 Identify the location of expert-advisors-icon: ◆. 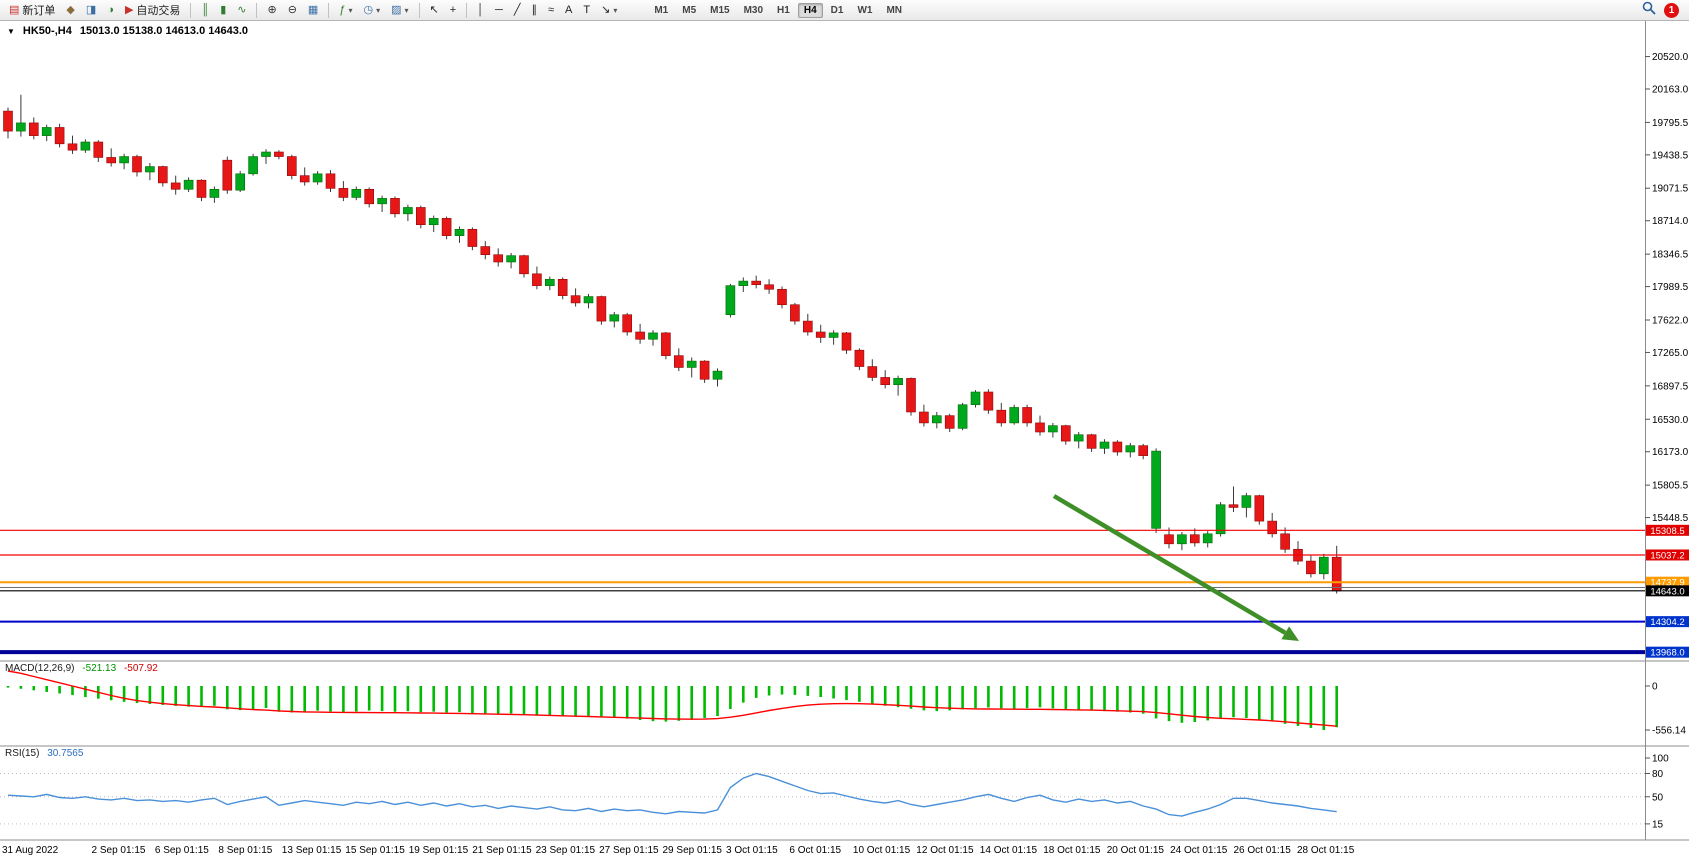
(70, 9).